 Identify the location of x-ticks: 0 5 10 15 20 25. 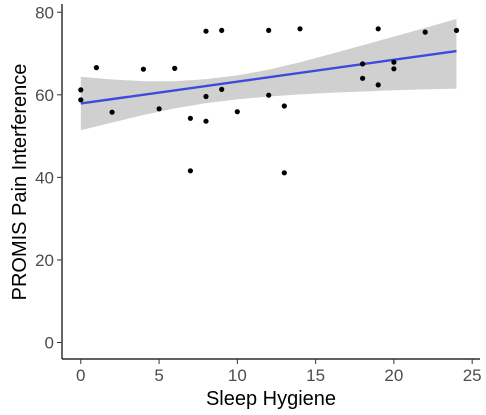
(279, 372).